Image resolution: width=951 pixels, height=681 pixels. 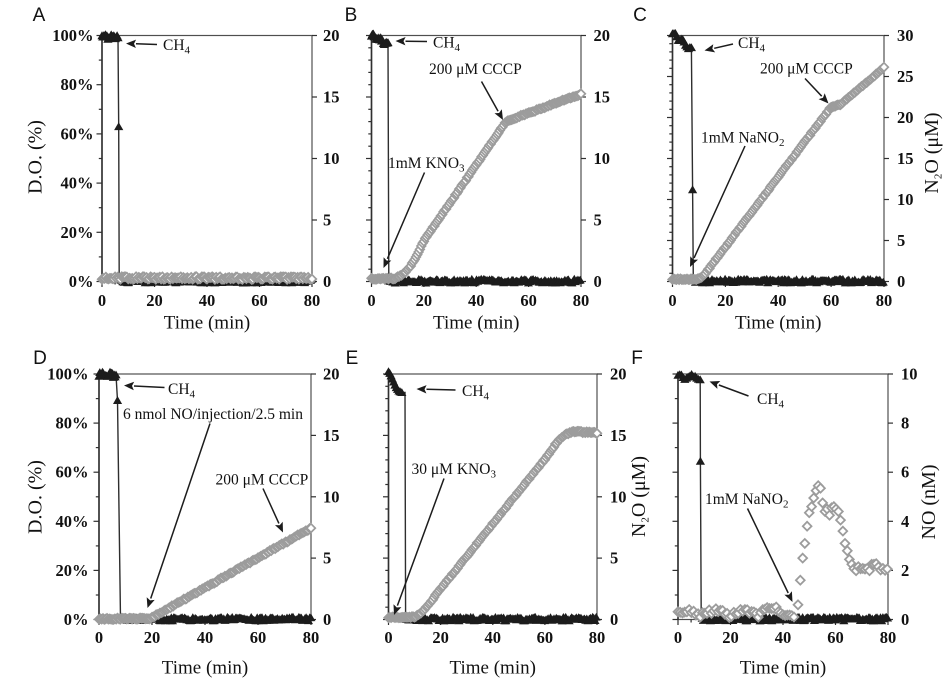 What do you see at coordinates (929, 502) in the screenshot?
I see `svg-text: NO (nM)` at bounding box center [929, 502].